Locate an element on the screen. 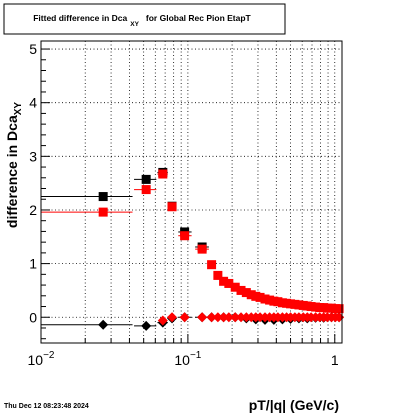  x-tick-label-exponent: −2 is located at coordinates (49, 355).